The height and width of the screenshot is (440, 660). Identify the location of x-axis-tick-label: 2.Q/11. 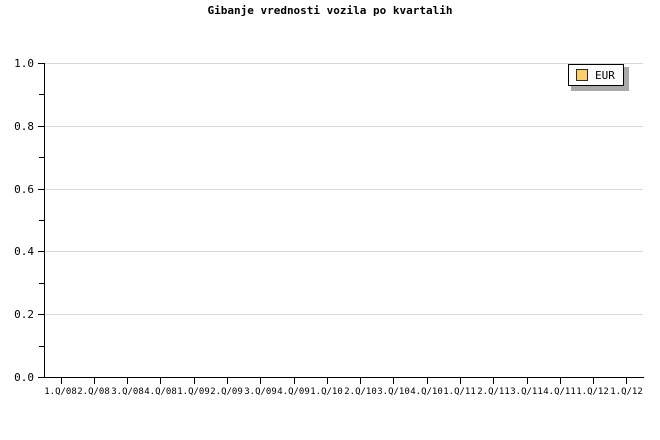
(493, 392).